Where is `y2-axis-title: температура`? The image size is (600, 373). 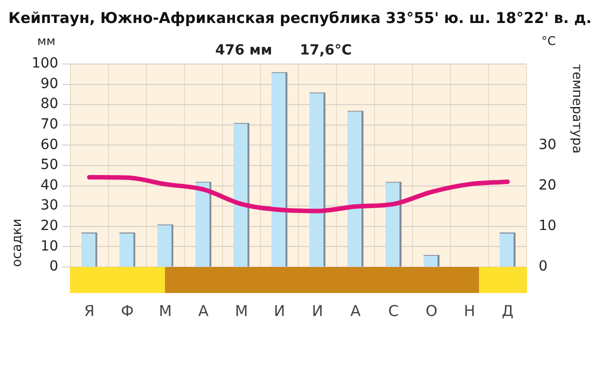
y2-axis-title: температура is located at coordinates (576, 109).